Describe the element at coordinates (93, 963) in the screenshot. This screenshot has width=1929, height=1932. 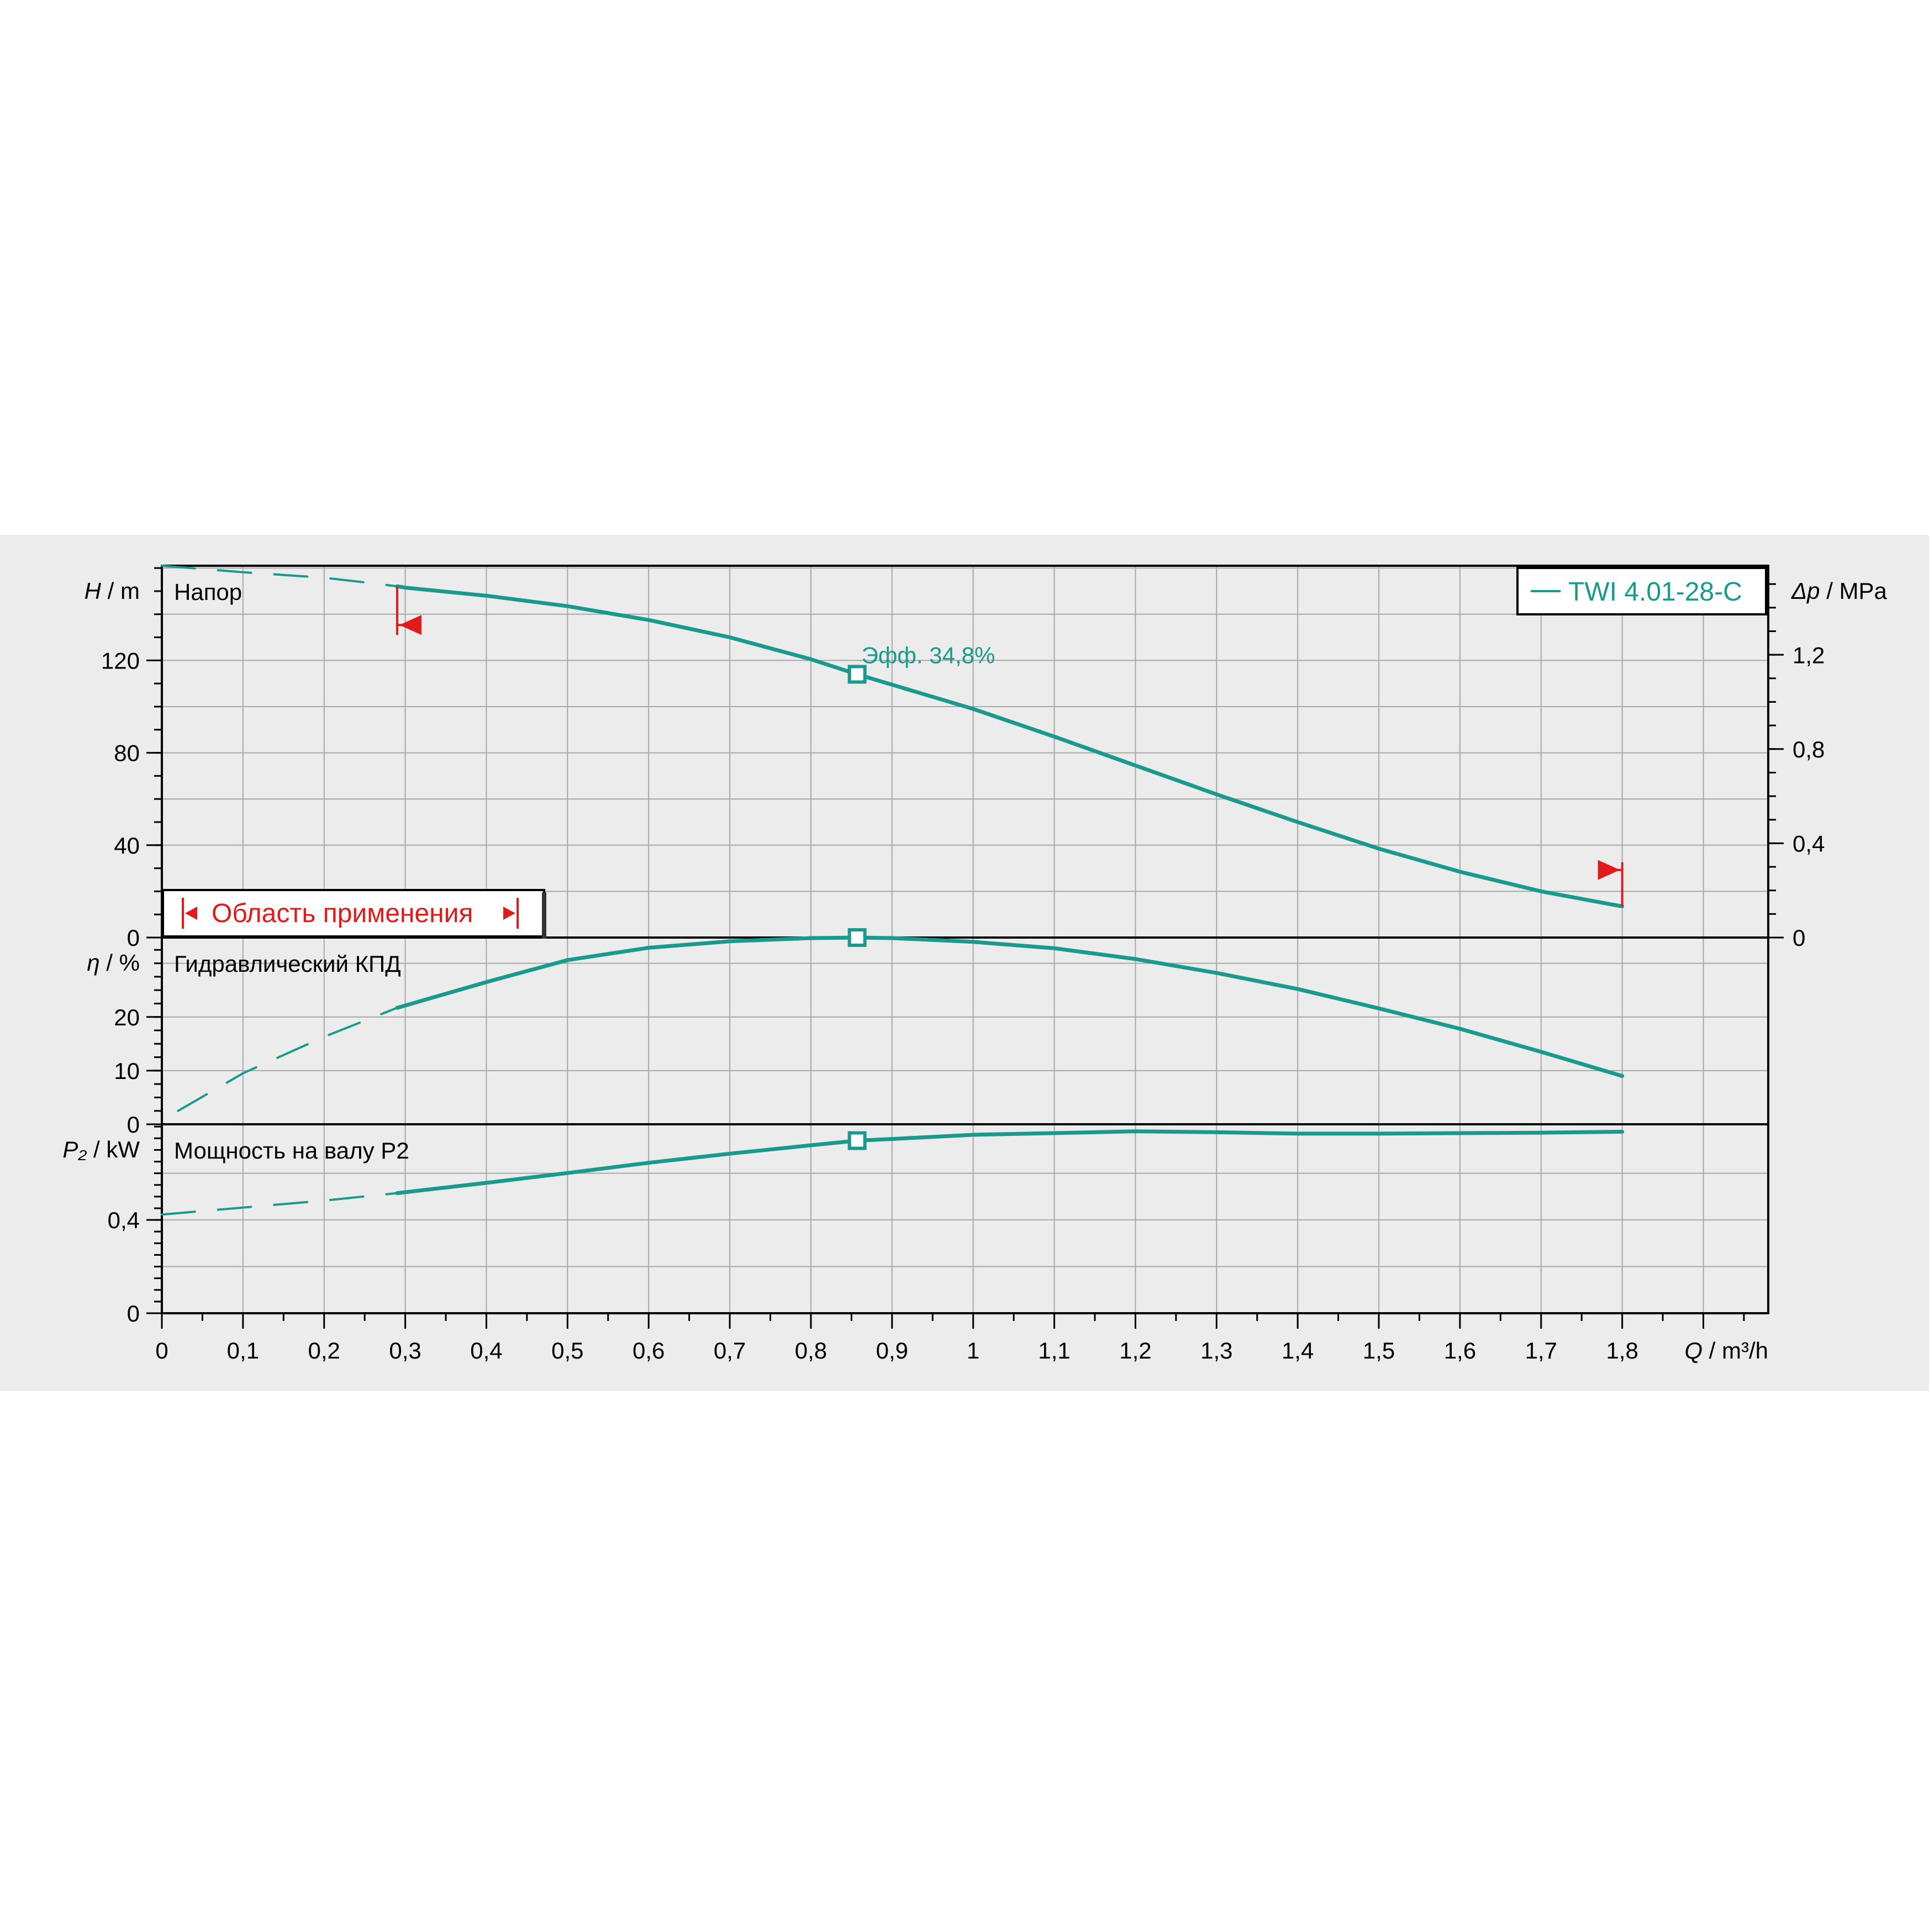
I see `y-axis-var: η` at that location.